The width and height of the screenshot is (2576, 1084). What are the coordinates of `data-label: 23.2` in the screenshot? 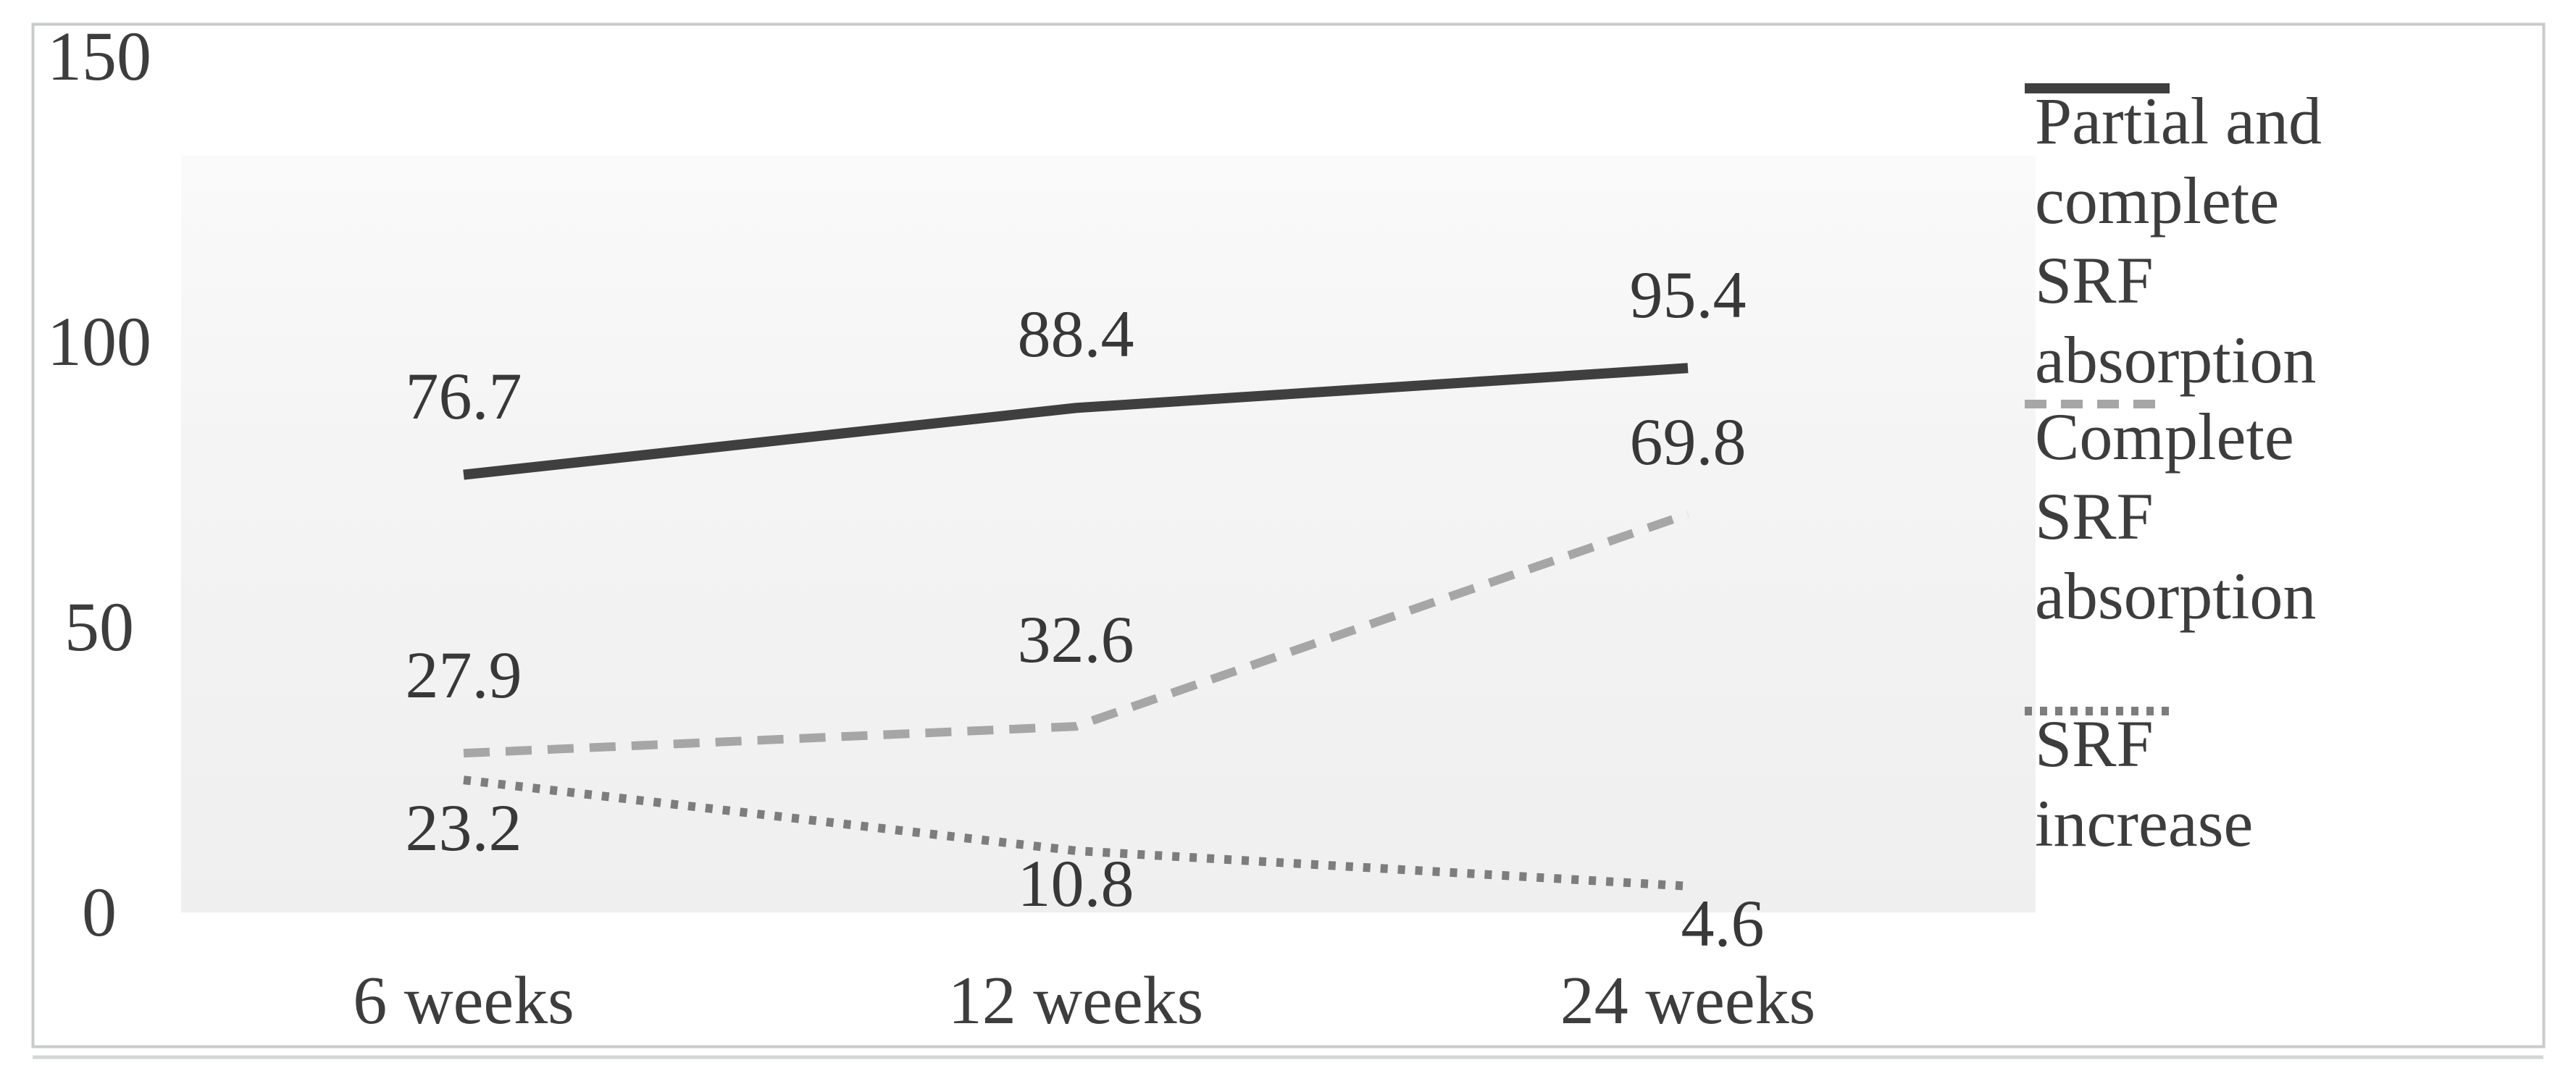 It's located at (463, 828).